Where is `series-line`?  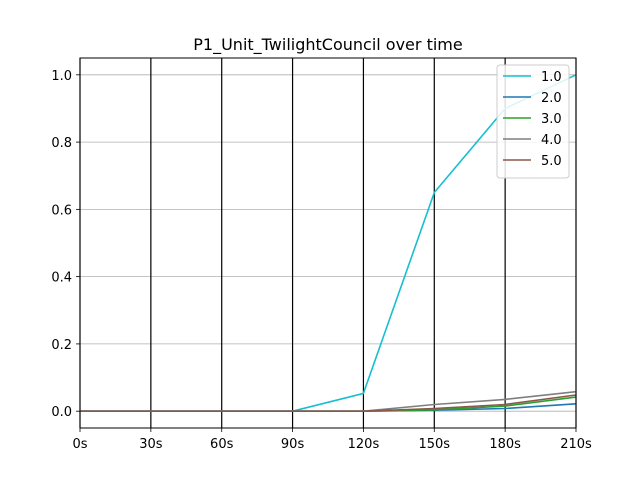 series-line is located at coordinates (328, 403).